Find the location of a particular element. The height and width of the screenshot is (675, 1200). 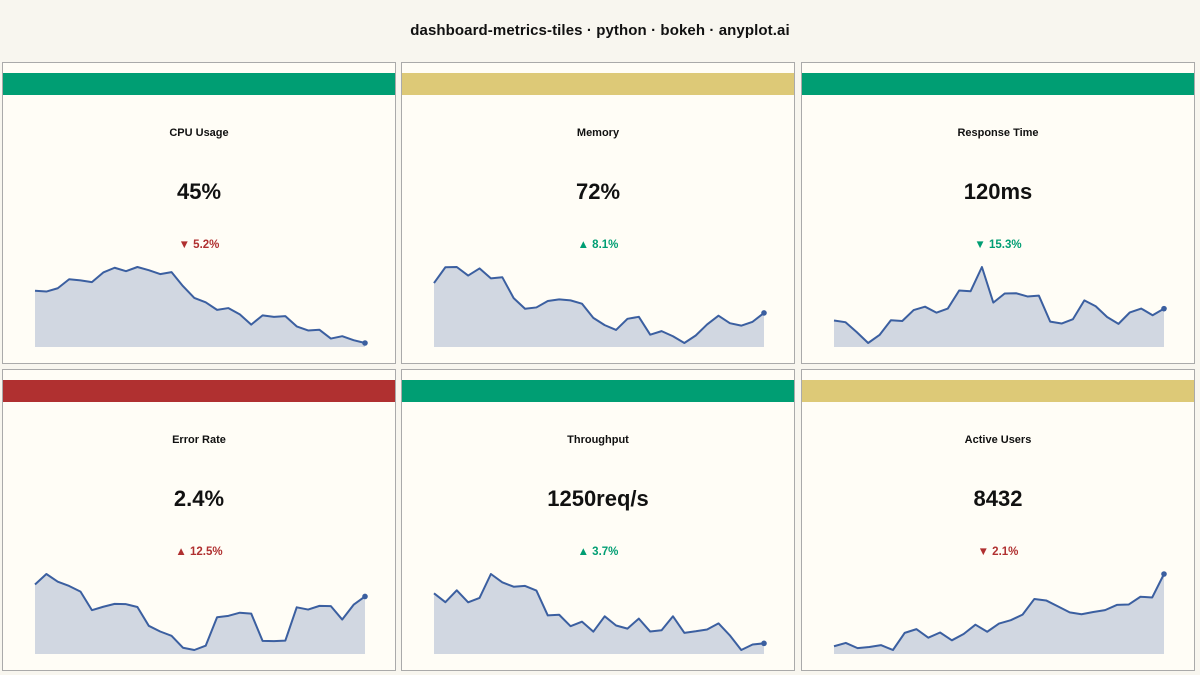

metric-tile-memory: Memory 72% ▲ 8.1% is located at coordinates (598, 213).